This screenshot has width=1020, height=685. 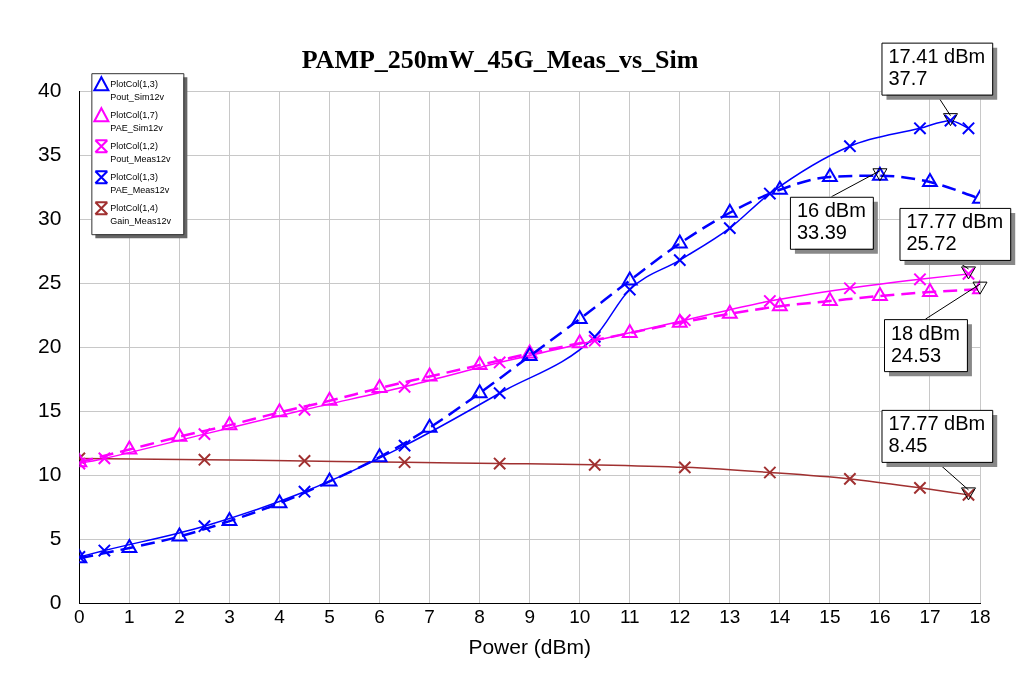 I want to click on x-tick-label: 6, so click(x=379, y=616).